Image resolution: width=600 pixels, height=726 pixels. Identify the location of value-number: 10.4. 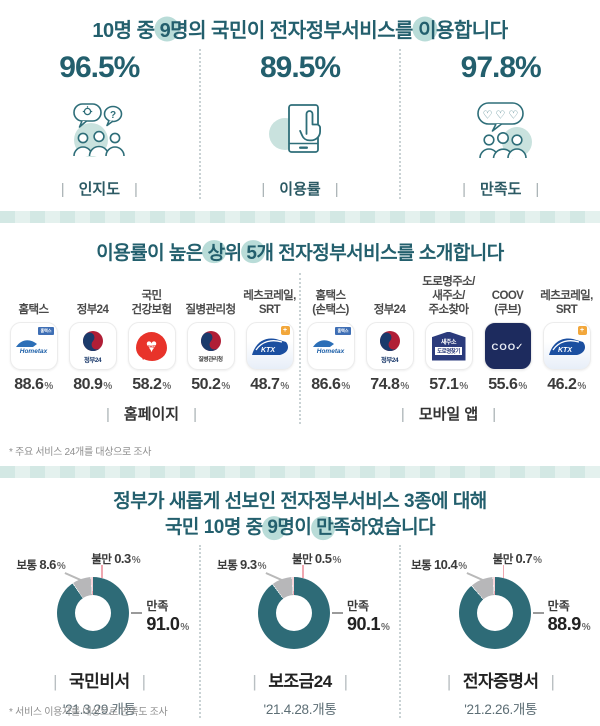
(445, 565).